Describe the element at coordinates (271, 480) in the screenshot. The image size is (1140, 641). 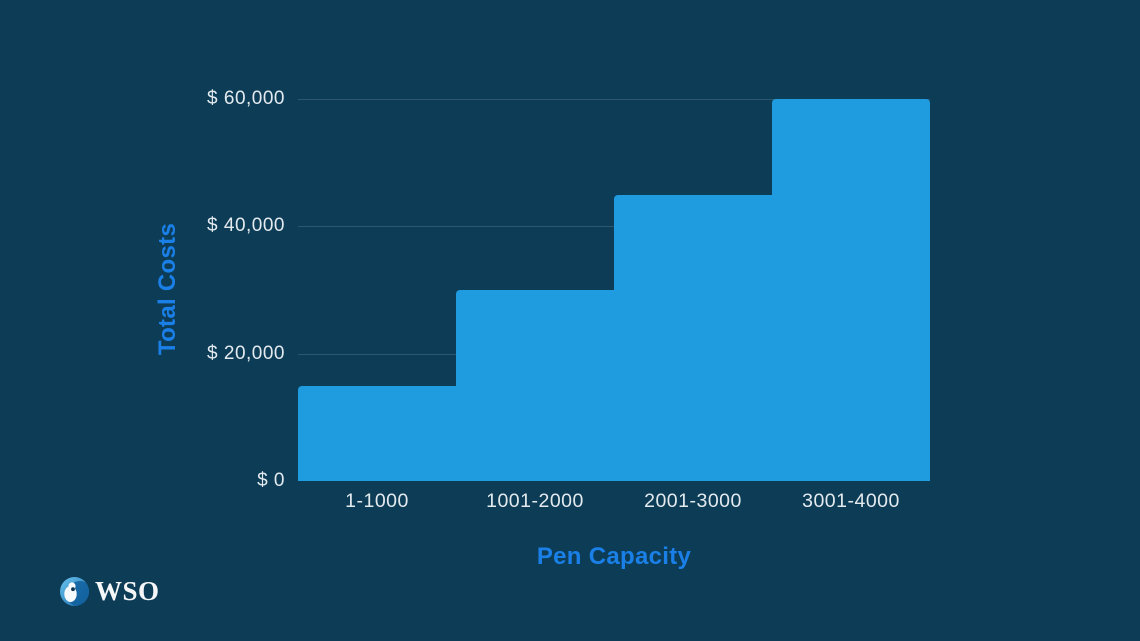
I see `y-tick-label: $ 0` at that location.